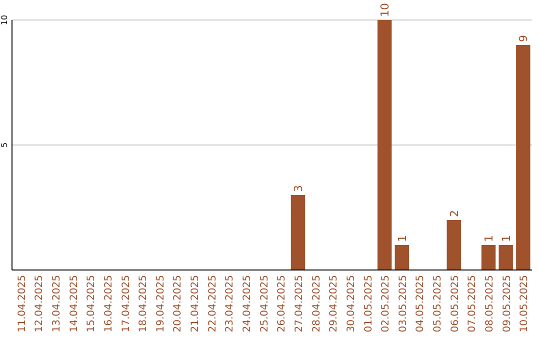 This screenshot has width=540, height=340. Describe the element at coordinates (22, 303) in the screenshot. I see `x-tick-label: 11.04.2025` at that location.